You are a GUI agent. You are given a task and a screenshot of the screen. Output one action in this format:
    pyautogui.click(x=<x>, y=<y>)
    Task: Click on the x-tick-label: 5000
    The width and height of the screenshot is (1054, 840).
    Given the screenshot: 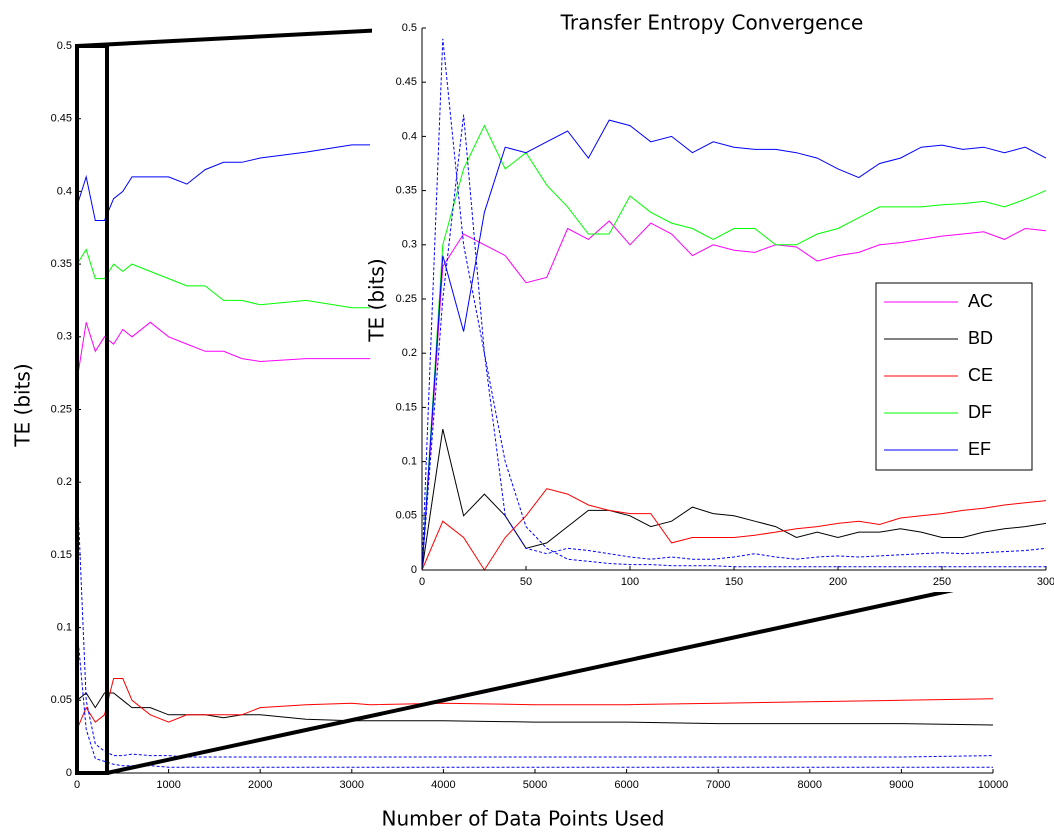 What is the action you would take?
    pyautogui.click(x=535, y=785)
    